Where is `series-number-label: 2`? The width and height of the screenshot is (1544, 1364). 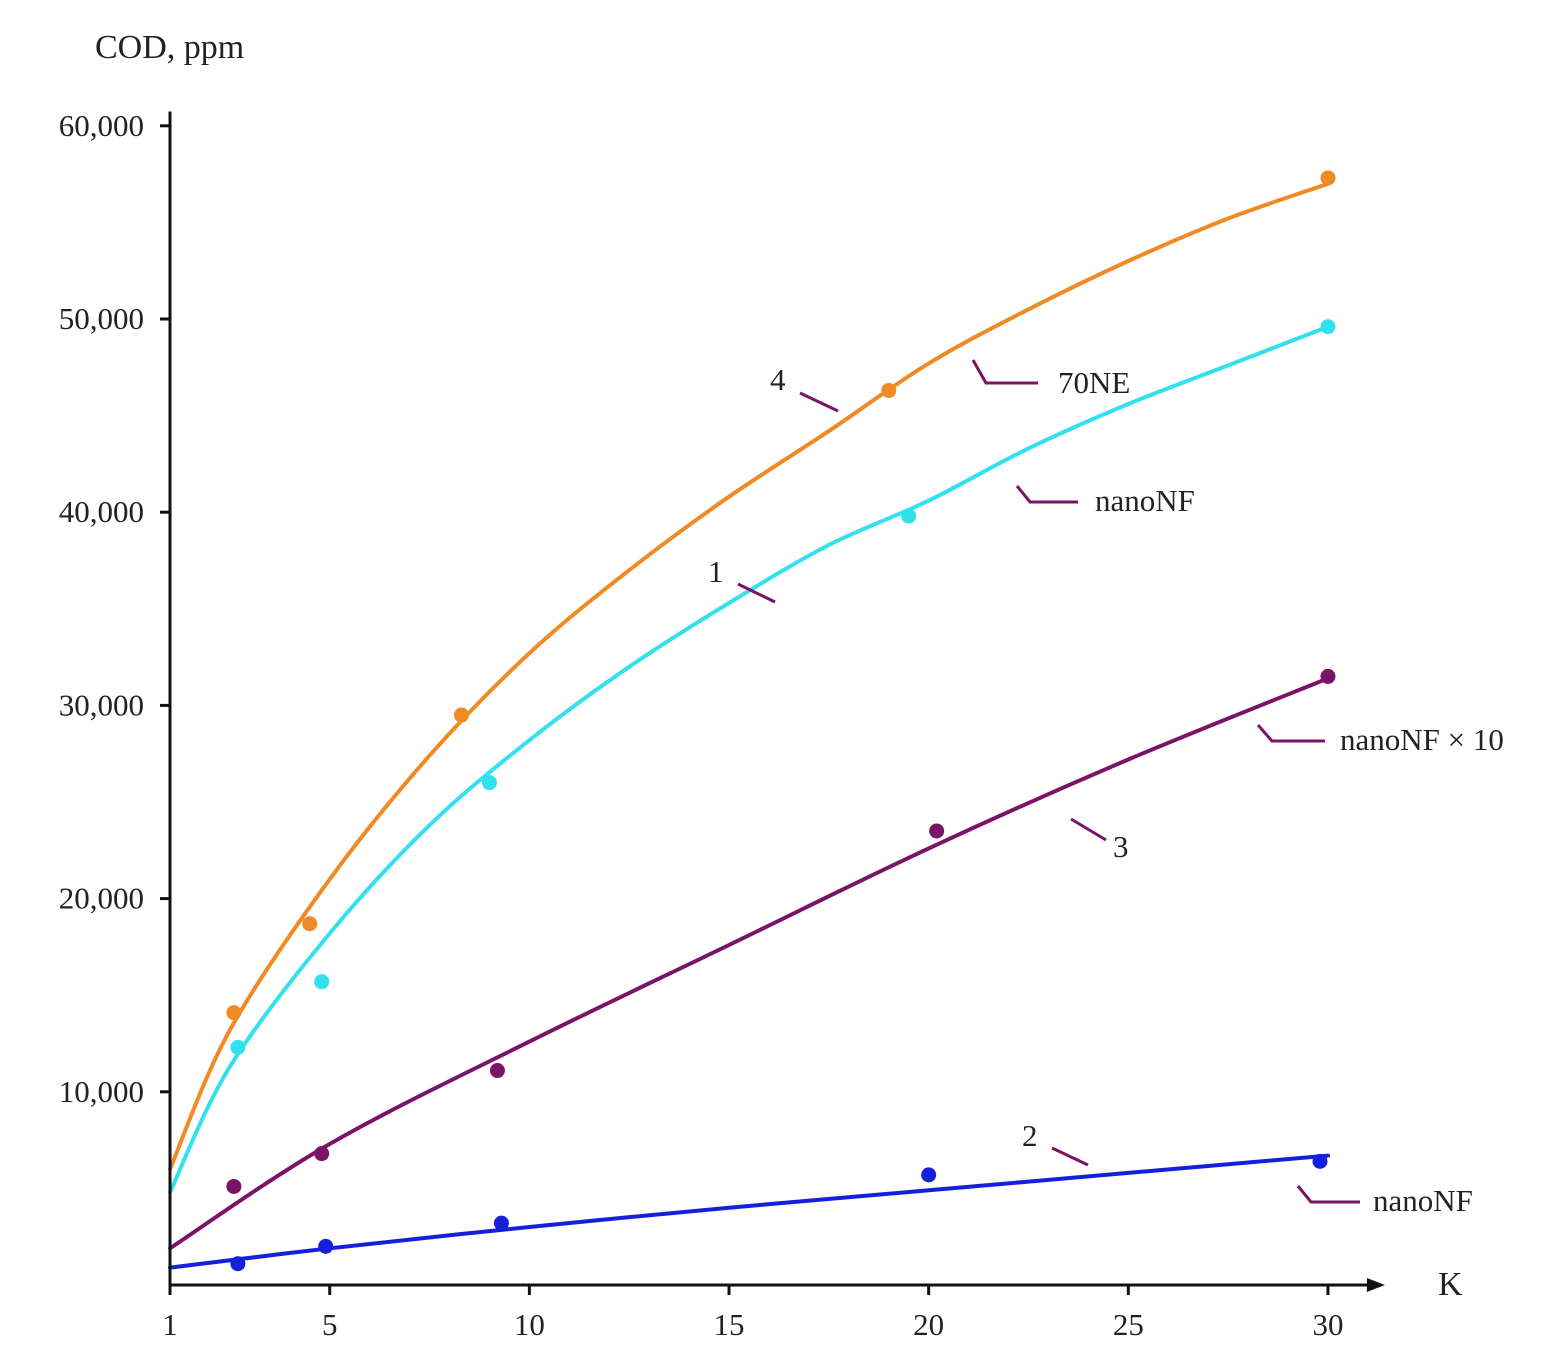
series-number-label: 2 is located at coordinates (1030, 1135).